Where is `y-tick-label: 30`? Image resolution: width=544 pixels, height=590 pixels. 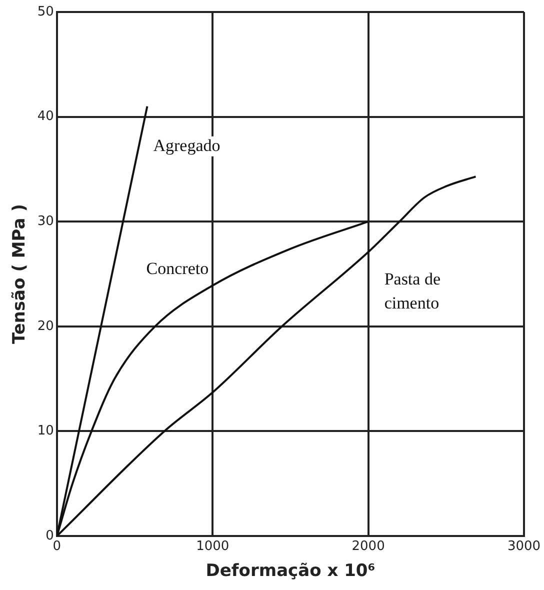 y-tick-label: 30 is located at coordinates (45, 221).